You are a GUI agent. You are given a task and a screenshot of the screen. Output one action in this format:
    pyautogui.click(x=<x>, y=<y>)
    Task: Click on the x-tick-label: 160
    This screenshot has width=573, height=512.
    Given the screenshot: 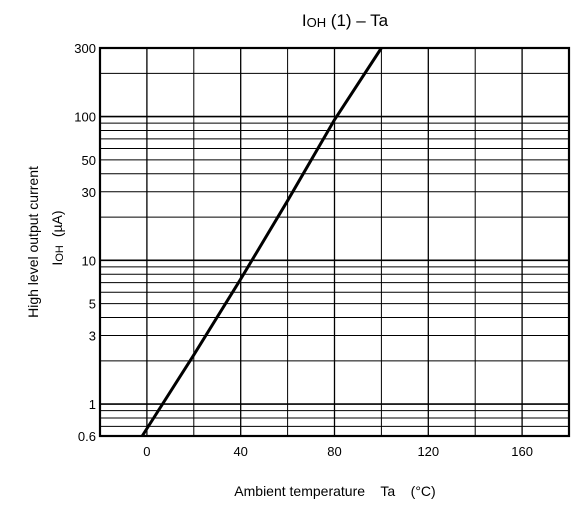 What is the action you would take?
    pyautogui.click(x=522, y=451)
    